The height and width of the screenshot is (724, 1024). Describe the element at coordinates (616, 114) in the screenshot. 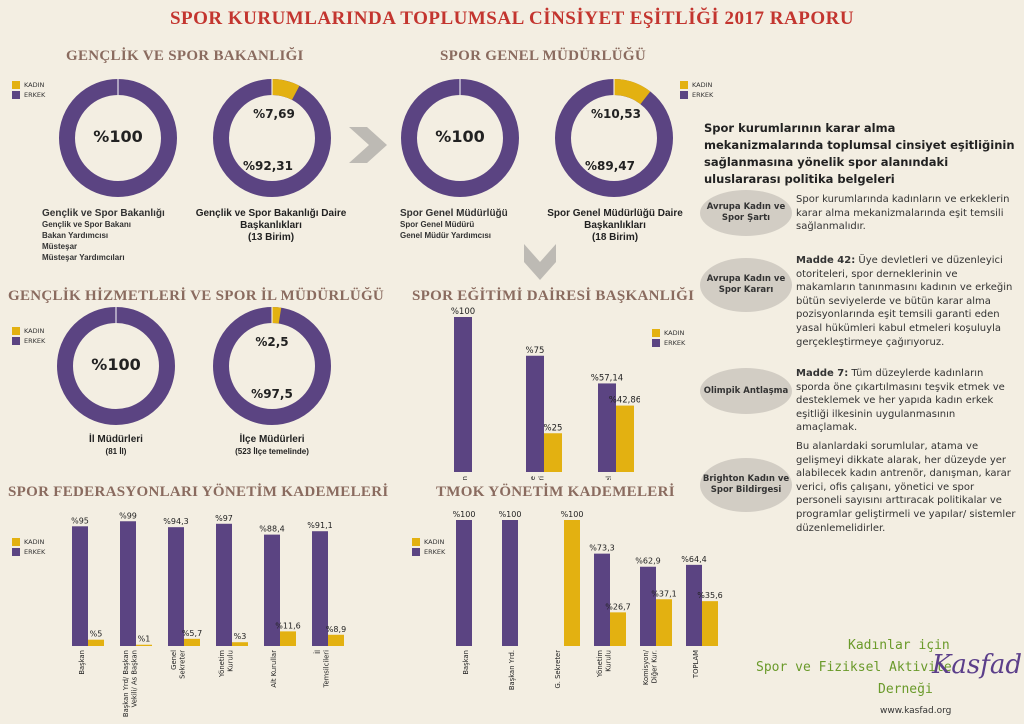

I see `donut-value-label: %10,53` at that location.